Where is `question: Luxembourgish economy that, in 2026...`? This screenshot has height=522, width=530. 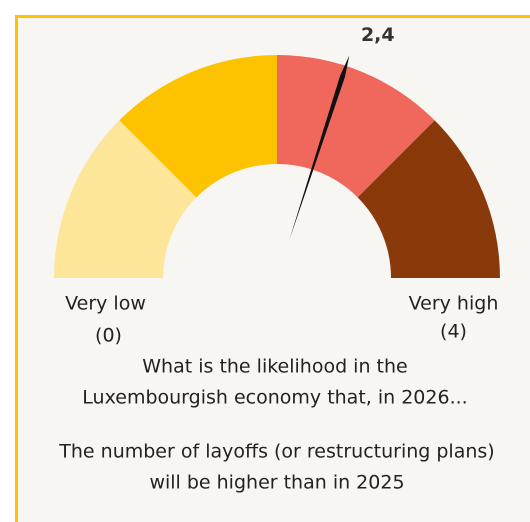 question: Luxembourgish economy that, in 2026... is located at coordinates (274, 398).